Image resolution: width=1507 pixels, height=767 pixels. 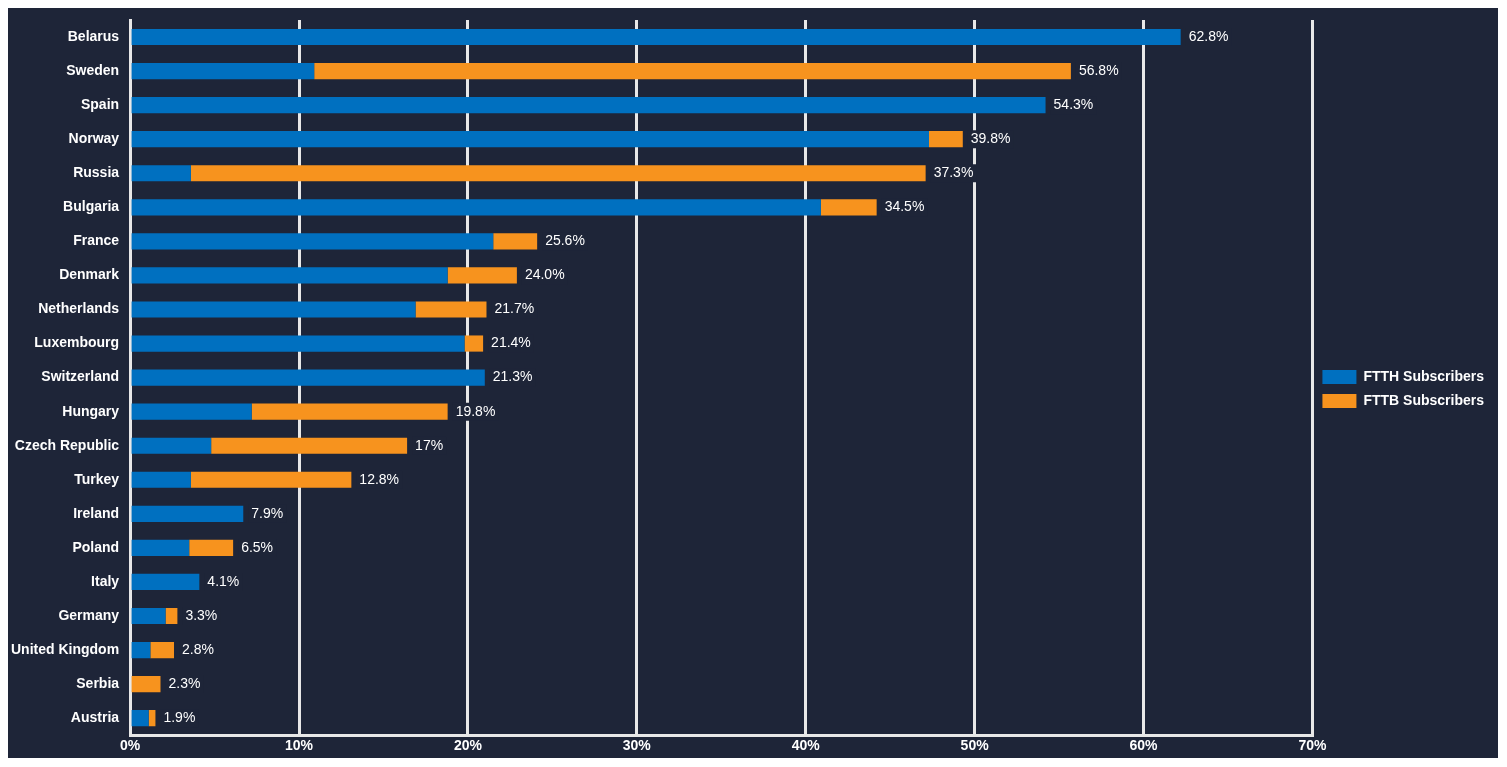 I want to click on annotation: 4.1%, so click(x=223, y=580).